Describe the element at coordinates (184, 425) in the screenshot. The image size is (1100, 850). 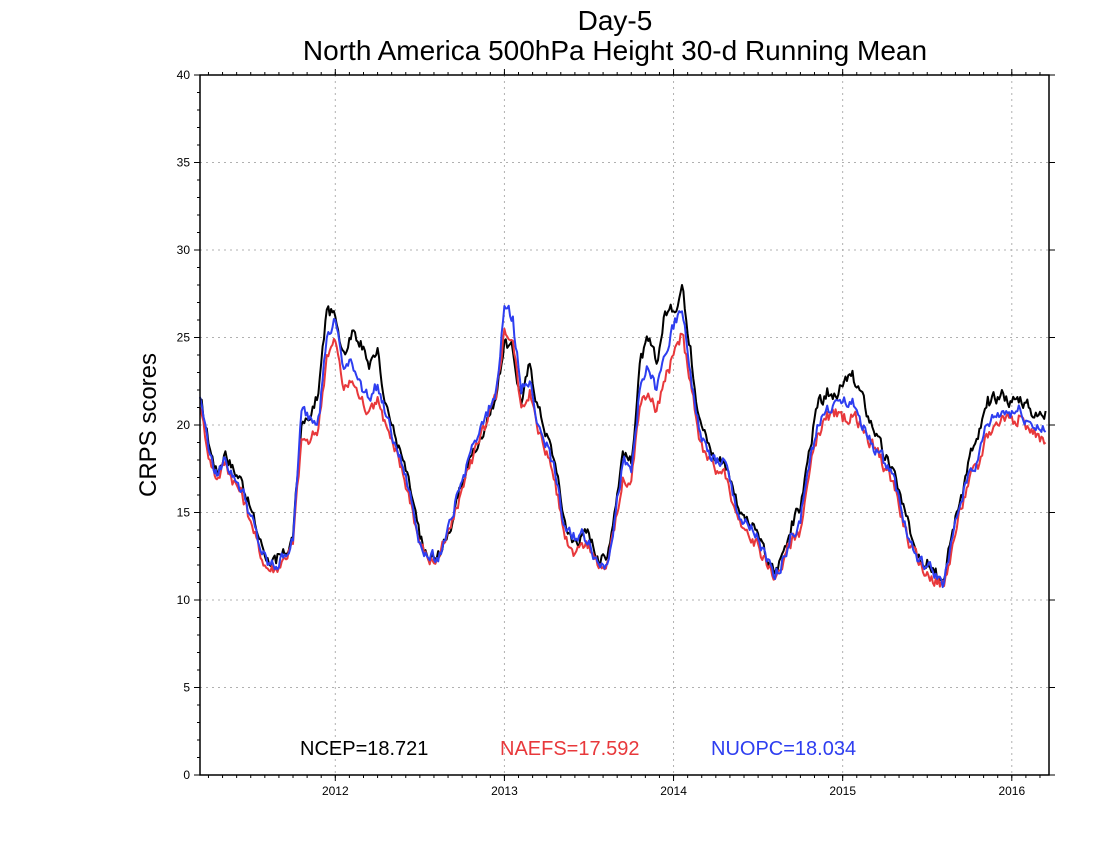
I see `y-tick-label: 20` at that location.